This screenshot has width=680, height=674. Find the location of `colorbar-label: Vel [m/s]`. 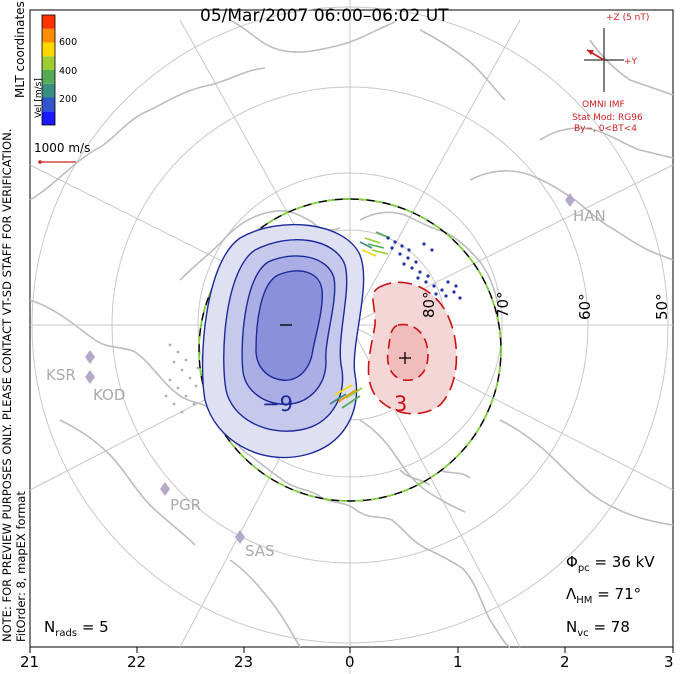

colorbar-label: Vel [m/s] is located at coordinates (39, 98).